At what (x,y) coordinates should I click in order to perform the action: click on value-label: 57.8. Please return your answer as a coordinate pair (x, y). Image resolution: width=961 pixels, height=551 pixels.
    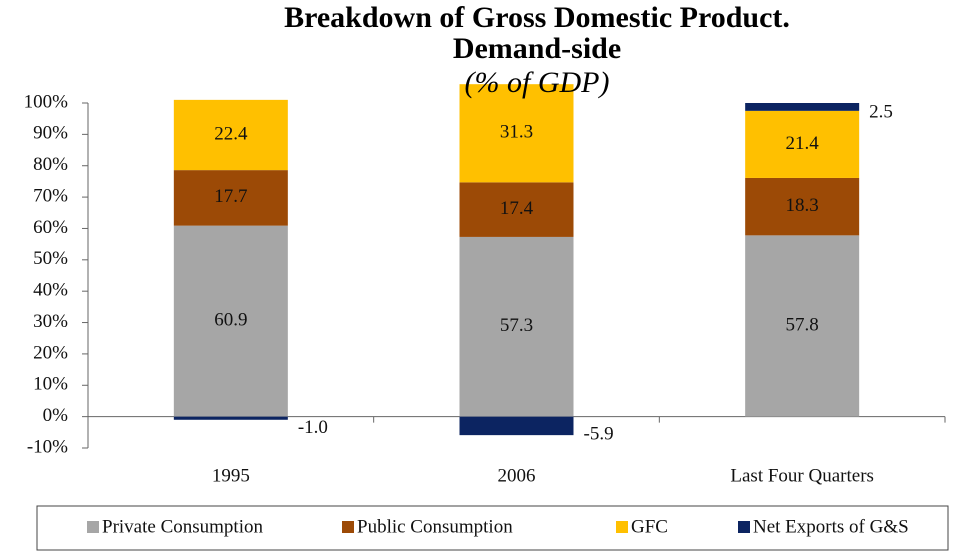
    Looking at the image, I should click on (802, 324).